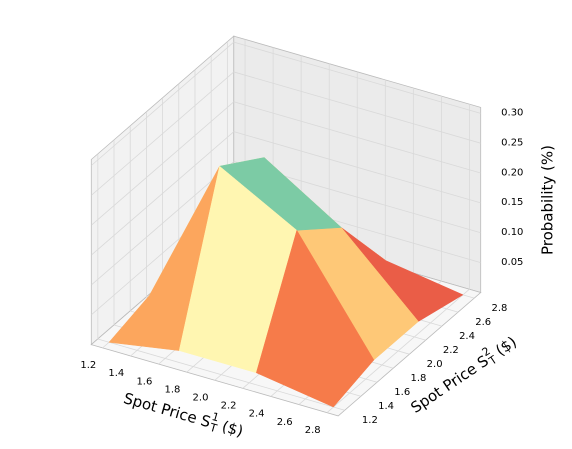 This screenshot has height=449, width=572. Describe the element at coordinates (512, 202) in the screenshot. I see `tick-label: 0.15` at that location.